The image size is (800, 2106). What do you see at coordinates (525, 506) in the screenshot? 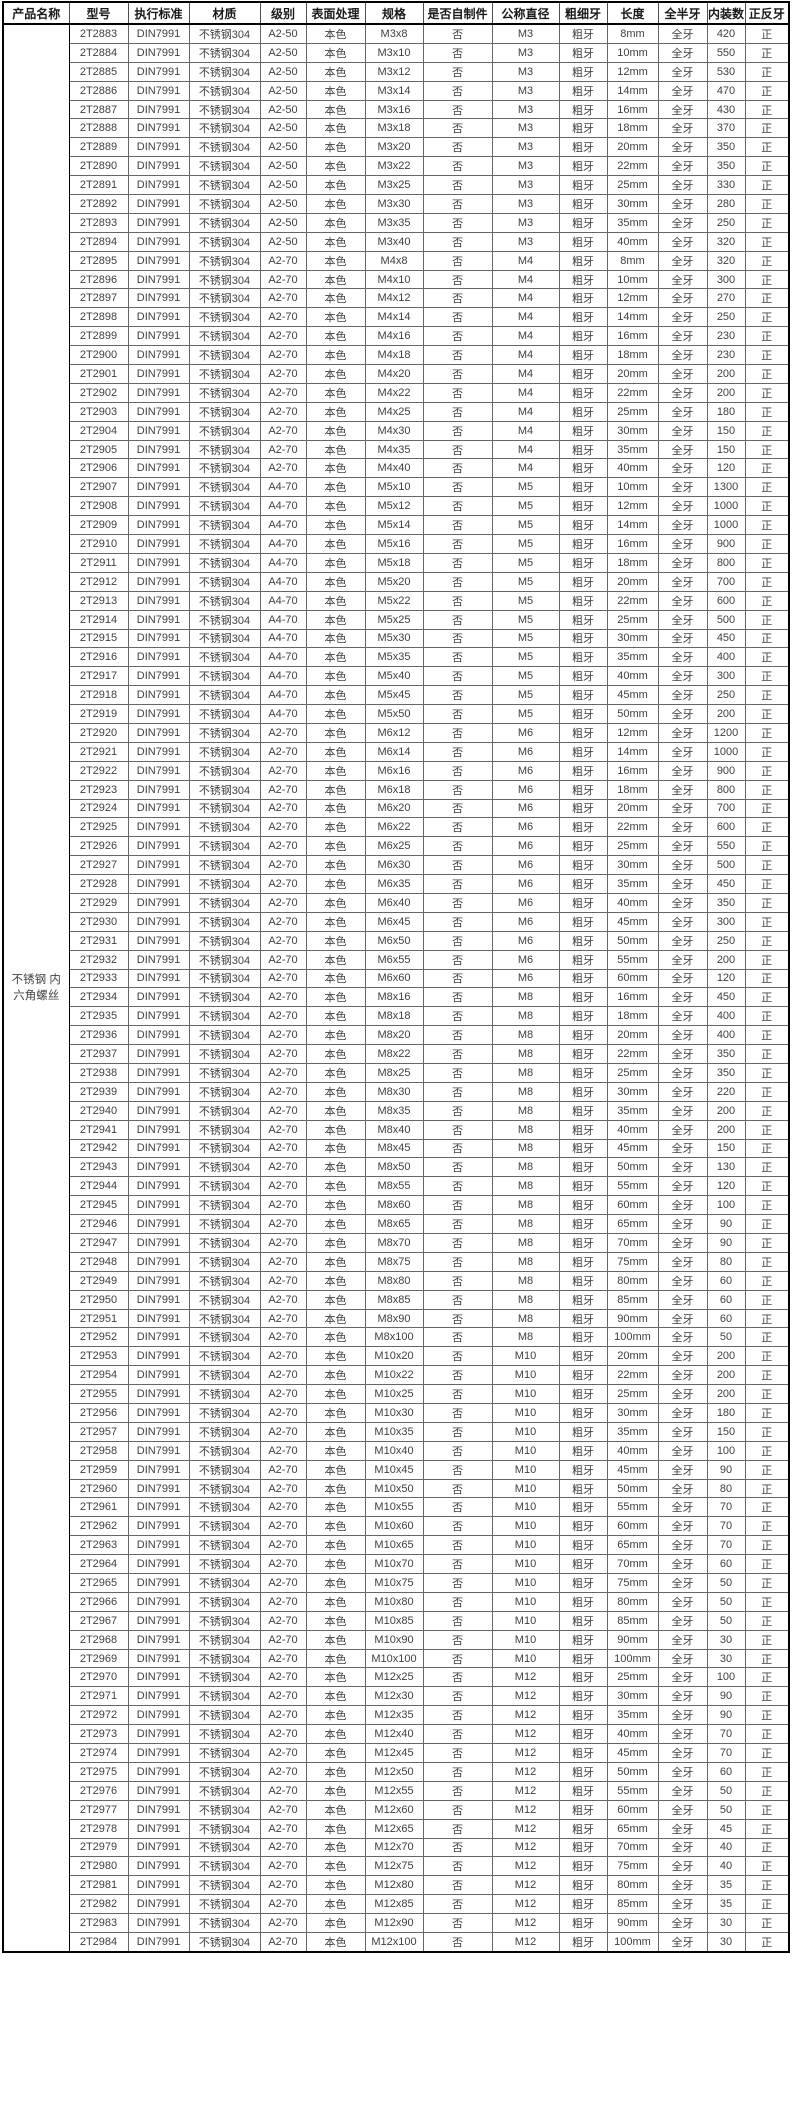
I see `cell-nominal-diameter: M5` at bounding box center [525, 506].